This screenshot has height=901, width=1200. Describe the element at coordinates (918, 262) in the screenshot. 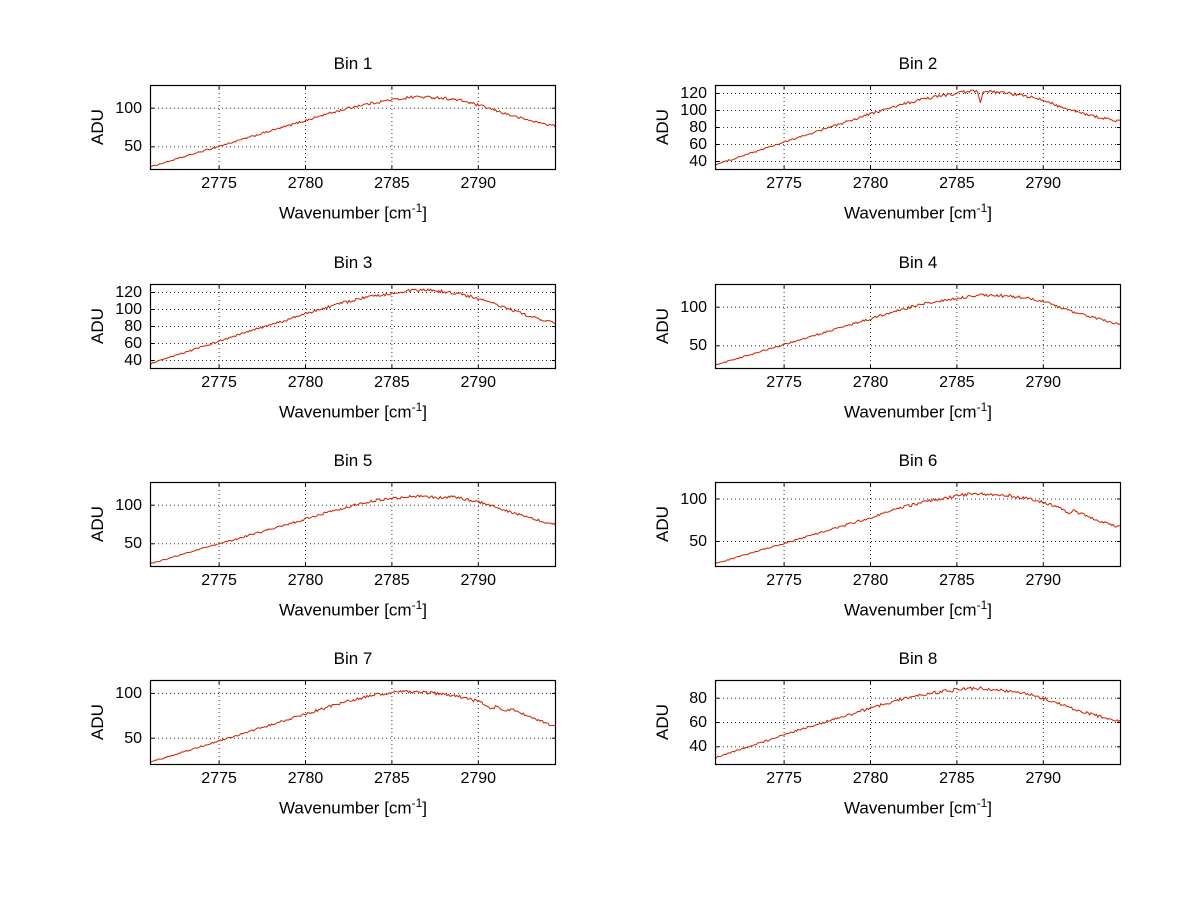

I see `plot-title: Bin 4` at that location.